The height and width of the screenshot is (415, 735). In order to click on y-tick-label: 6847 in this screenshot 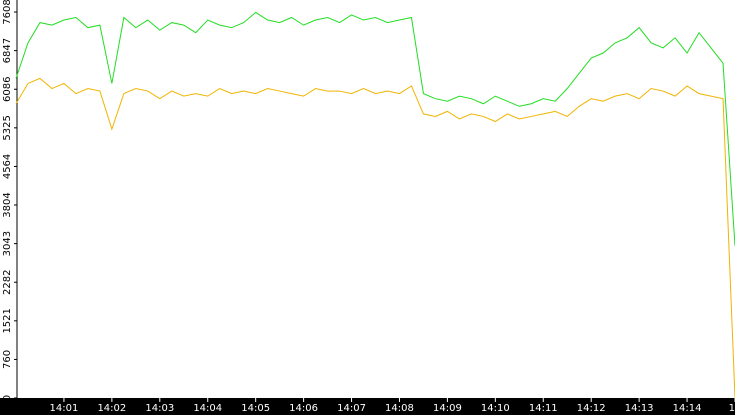, I will do `click(7, 50)`.